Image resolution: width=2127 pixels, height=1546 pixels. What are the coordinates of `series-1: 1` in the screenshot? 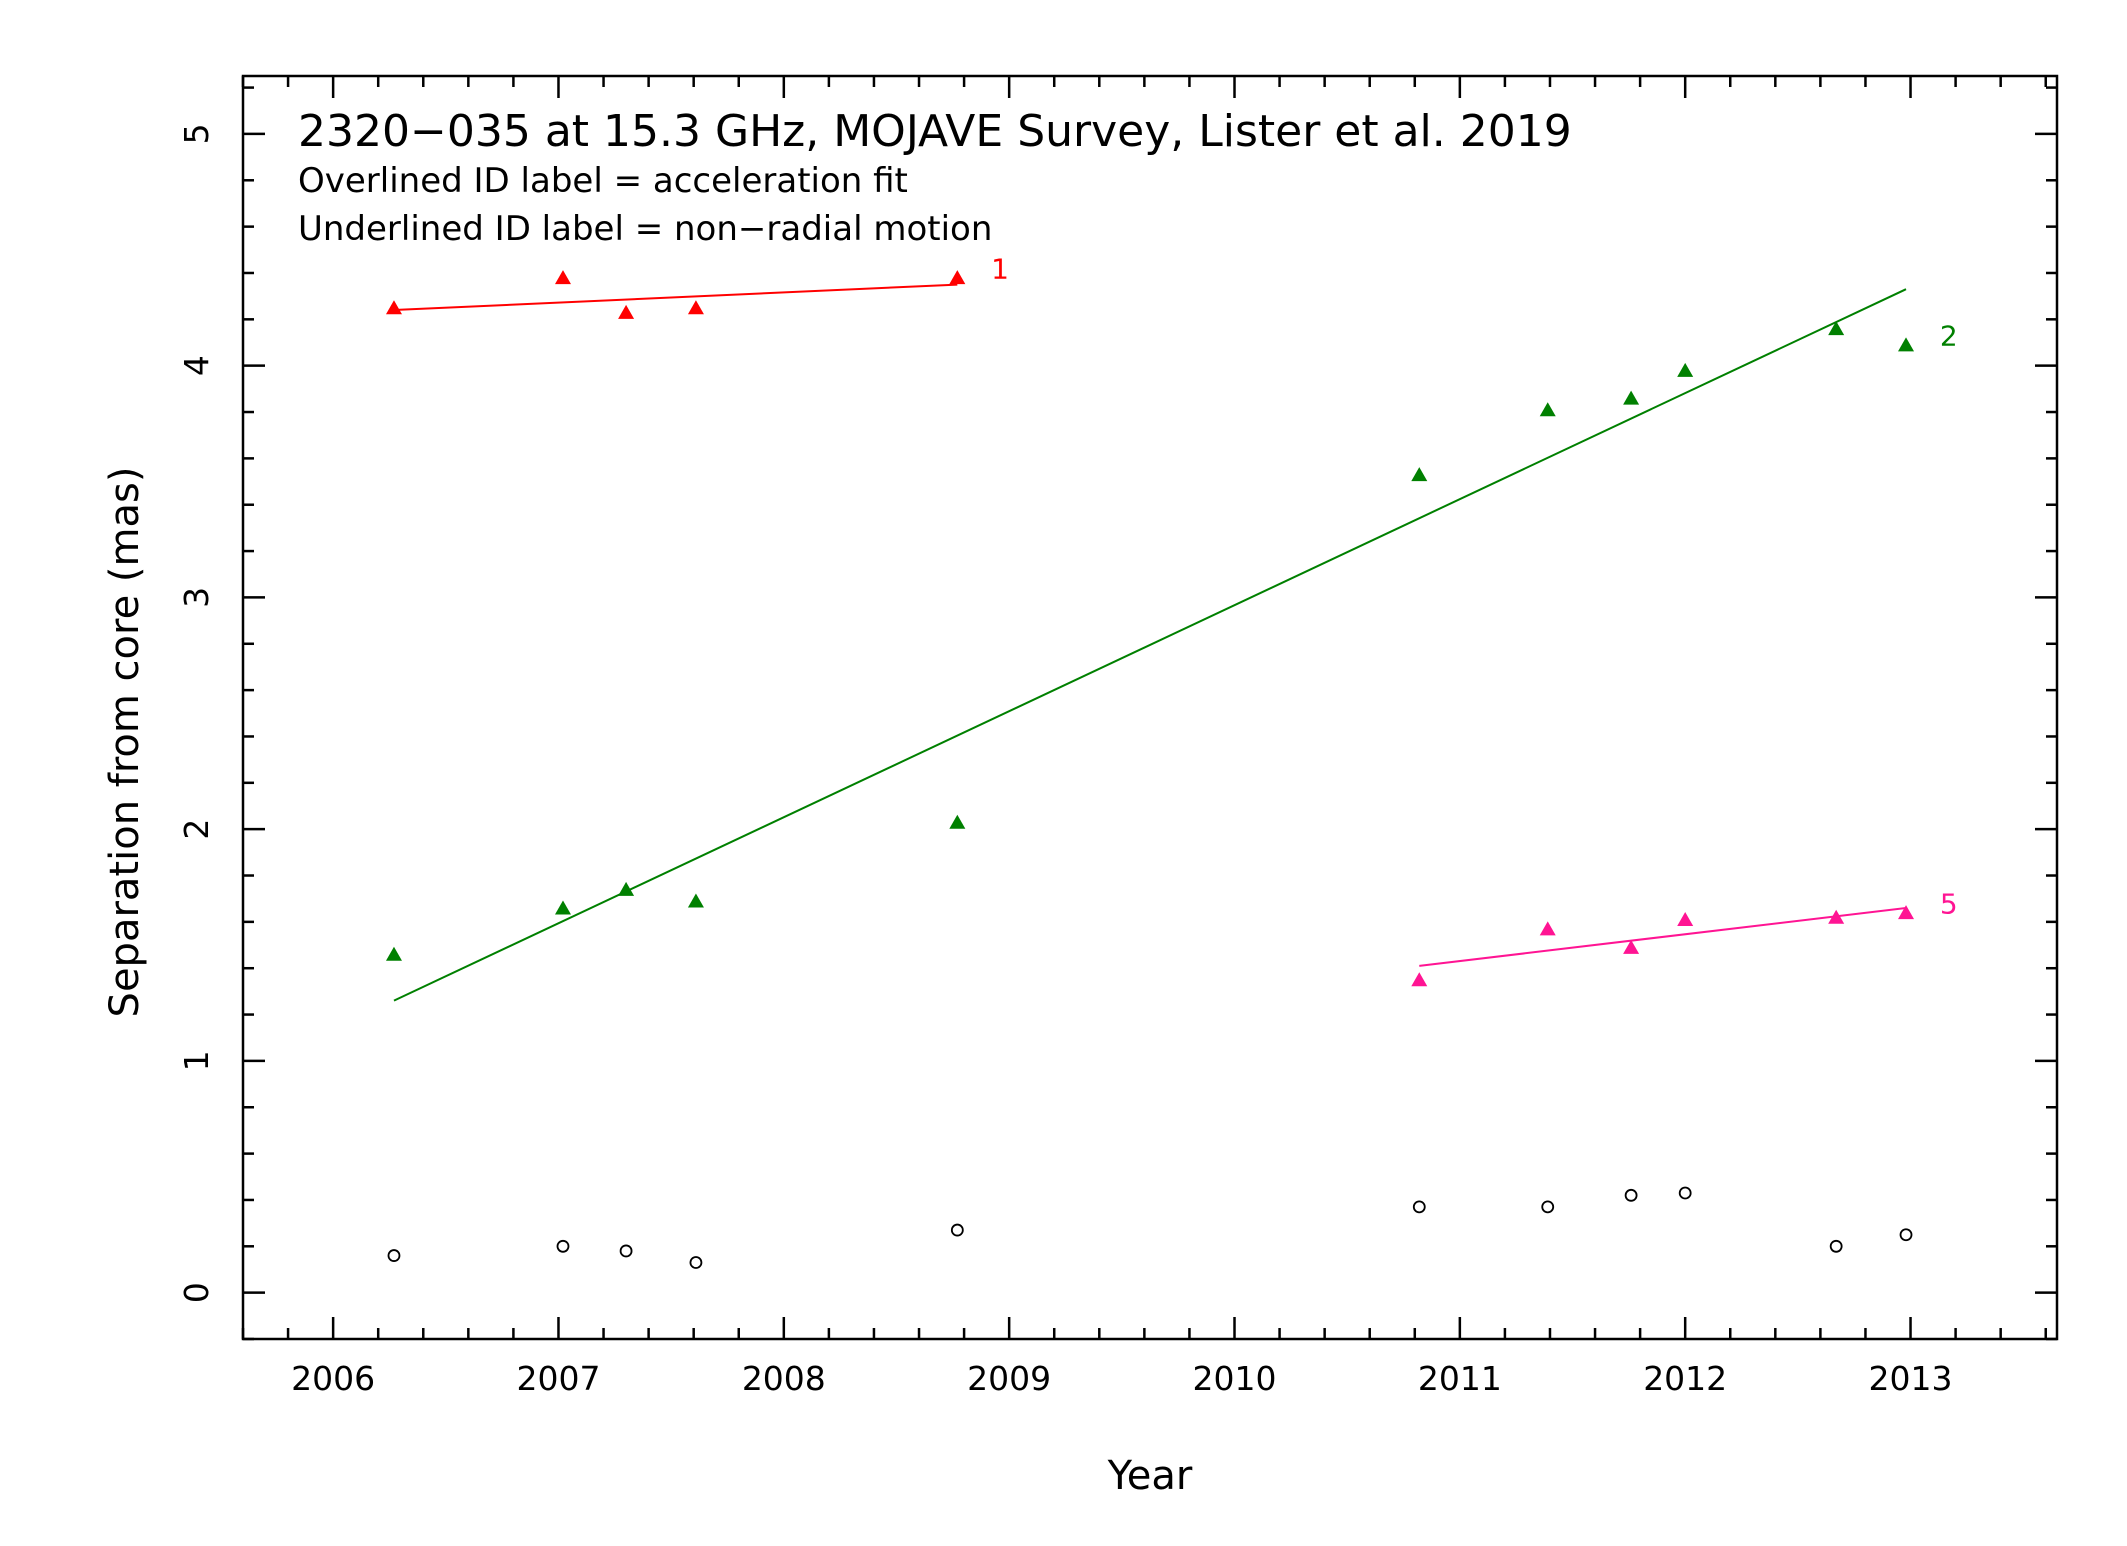 It's located at (697, 285).